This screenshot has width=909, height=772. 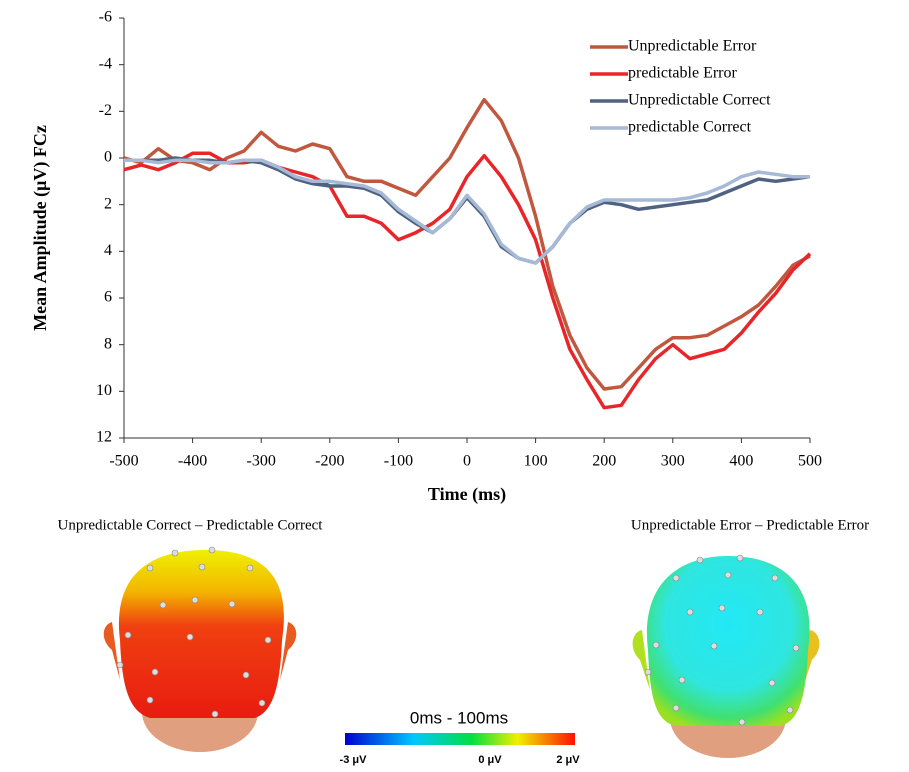 What do you see at coordinates (105, 63) in the screenshot?
I see `y-tick-label: -4` at bounding box center [105, 63].